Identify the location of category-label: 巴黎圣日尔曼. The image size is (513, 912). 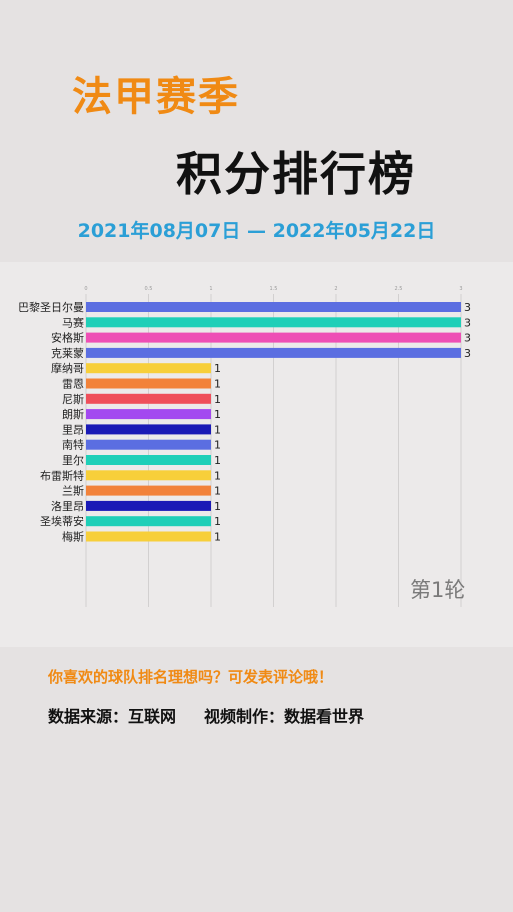
(51, 307).